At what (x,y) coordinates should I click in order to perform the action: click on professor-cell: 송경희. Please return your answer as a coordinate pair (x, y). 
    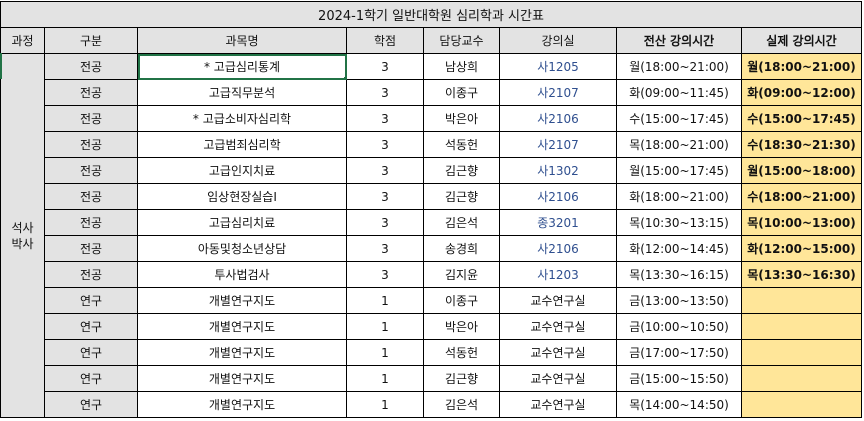
    Looking at the image, I should click on (461, 248).